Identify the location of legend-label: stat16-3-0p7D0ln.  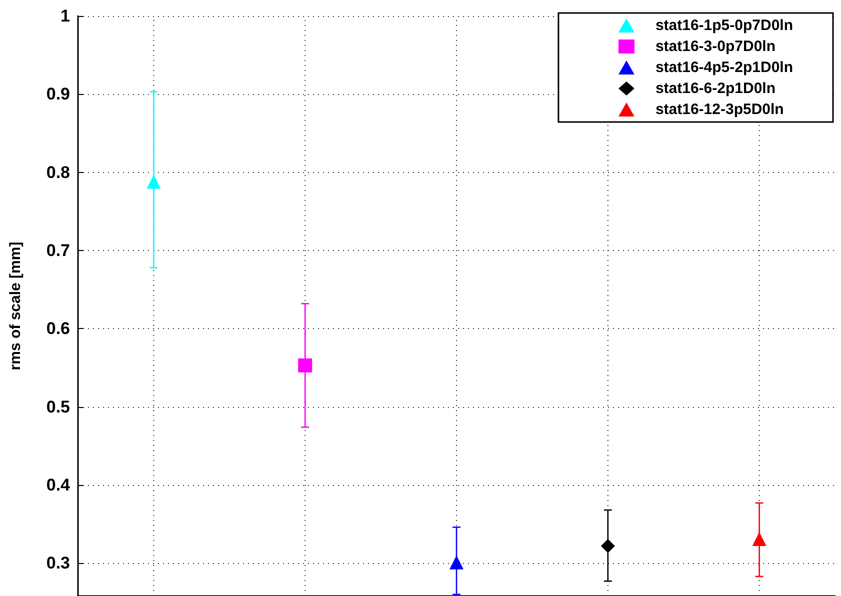
(715, 46).